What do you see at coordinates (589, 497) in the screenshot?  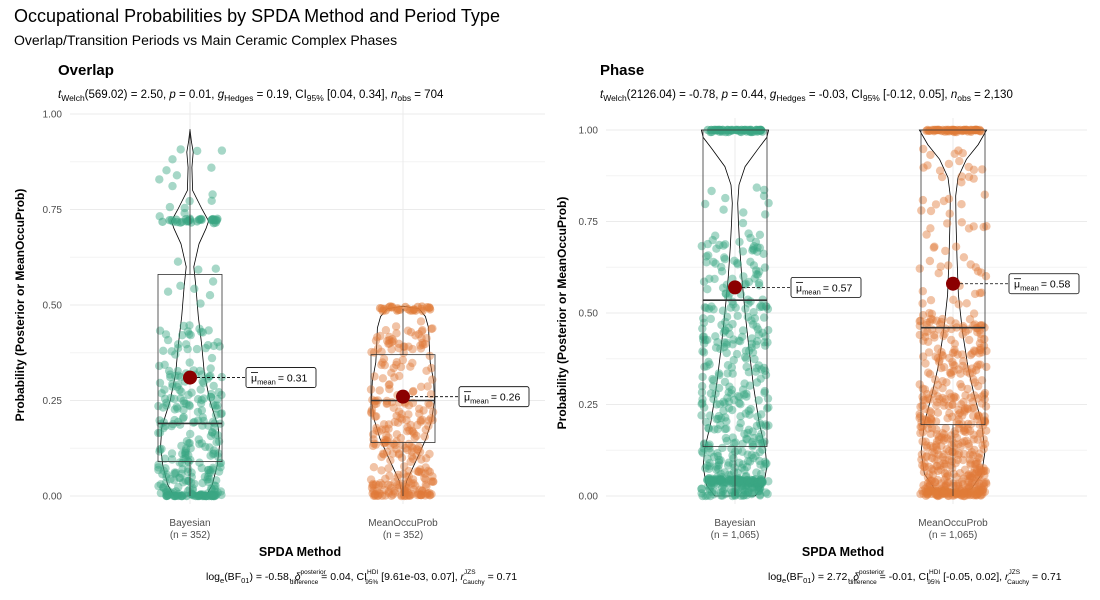 I see `y-tick-label: 0.00` at bounding box center [589, 497].